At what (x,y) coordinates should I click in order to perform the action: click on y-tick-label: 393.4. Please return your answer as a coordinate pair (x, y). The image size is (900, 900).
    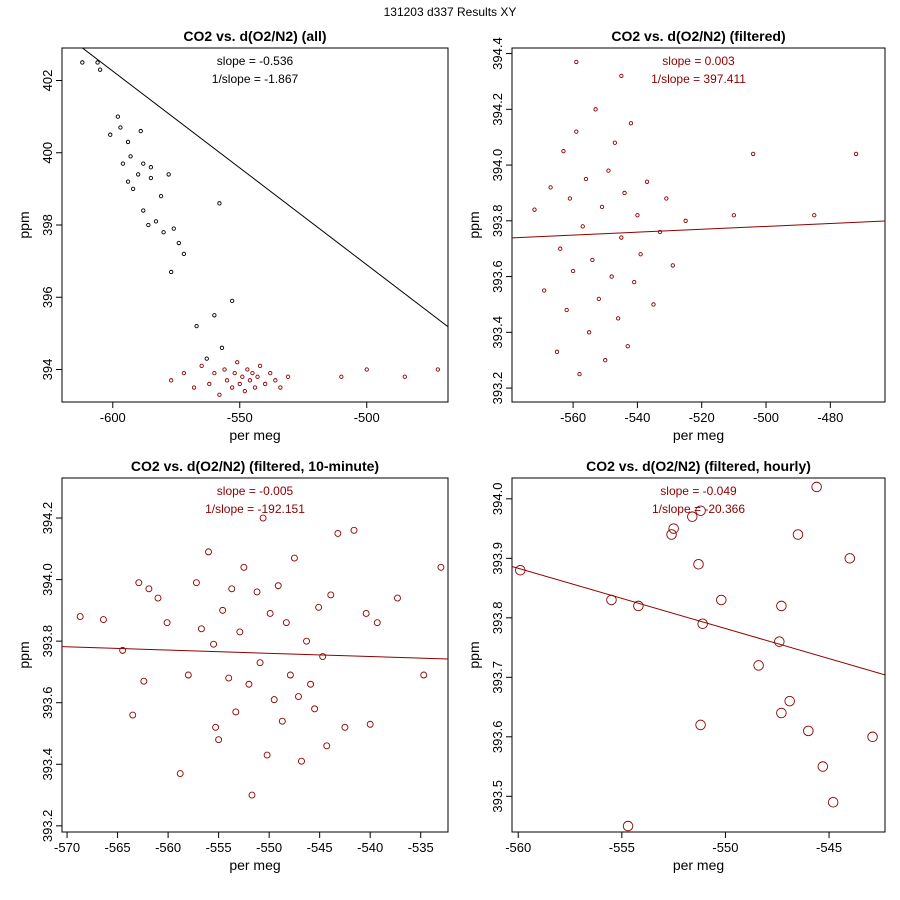
    Looking at the image, I should click on (47, 764).